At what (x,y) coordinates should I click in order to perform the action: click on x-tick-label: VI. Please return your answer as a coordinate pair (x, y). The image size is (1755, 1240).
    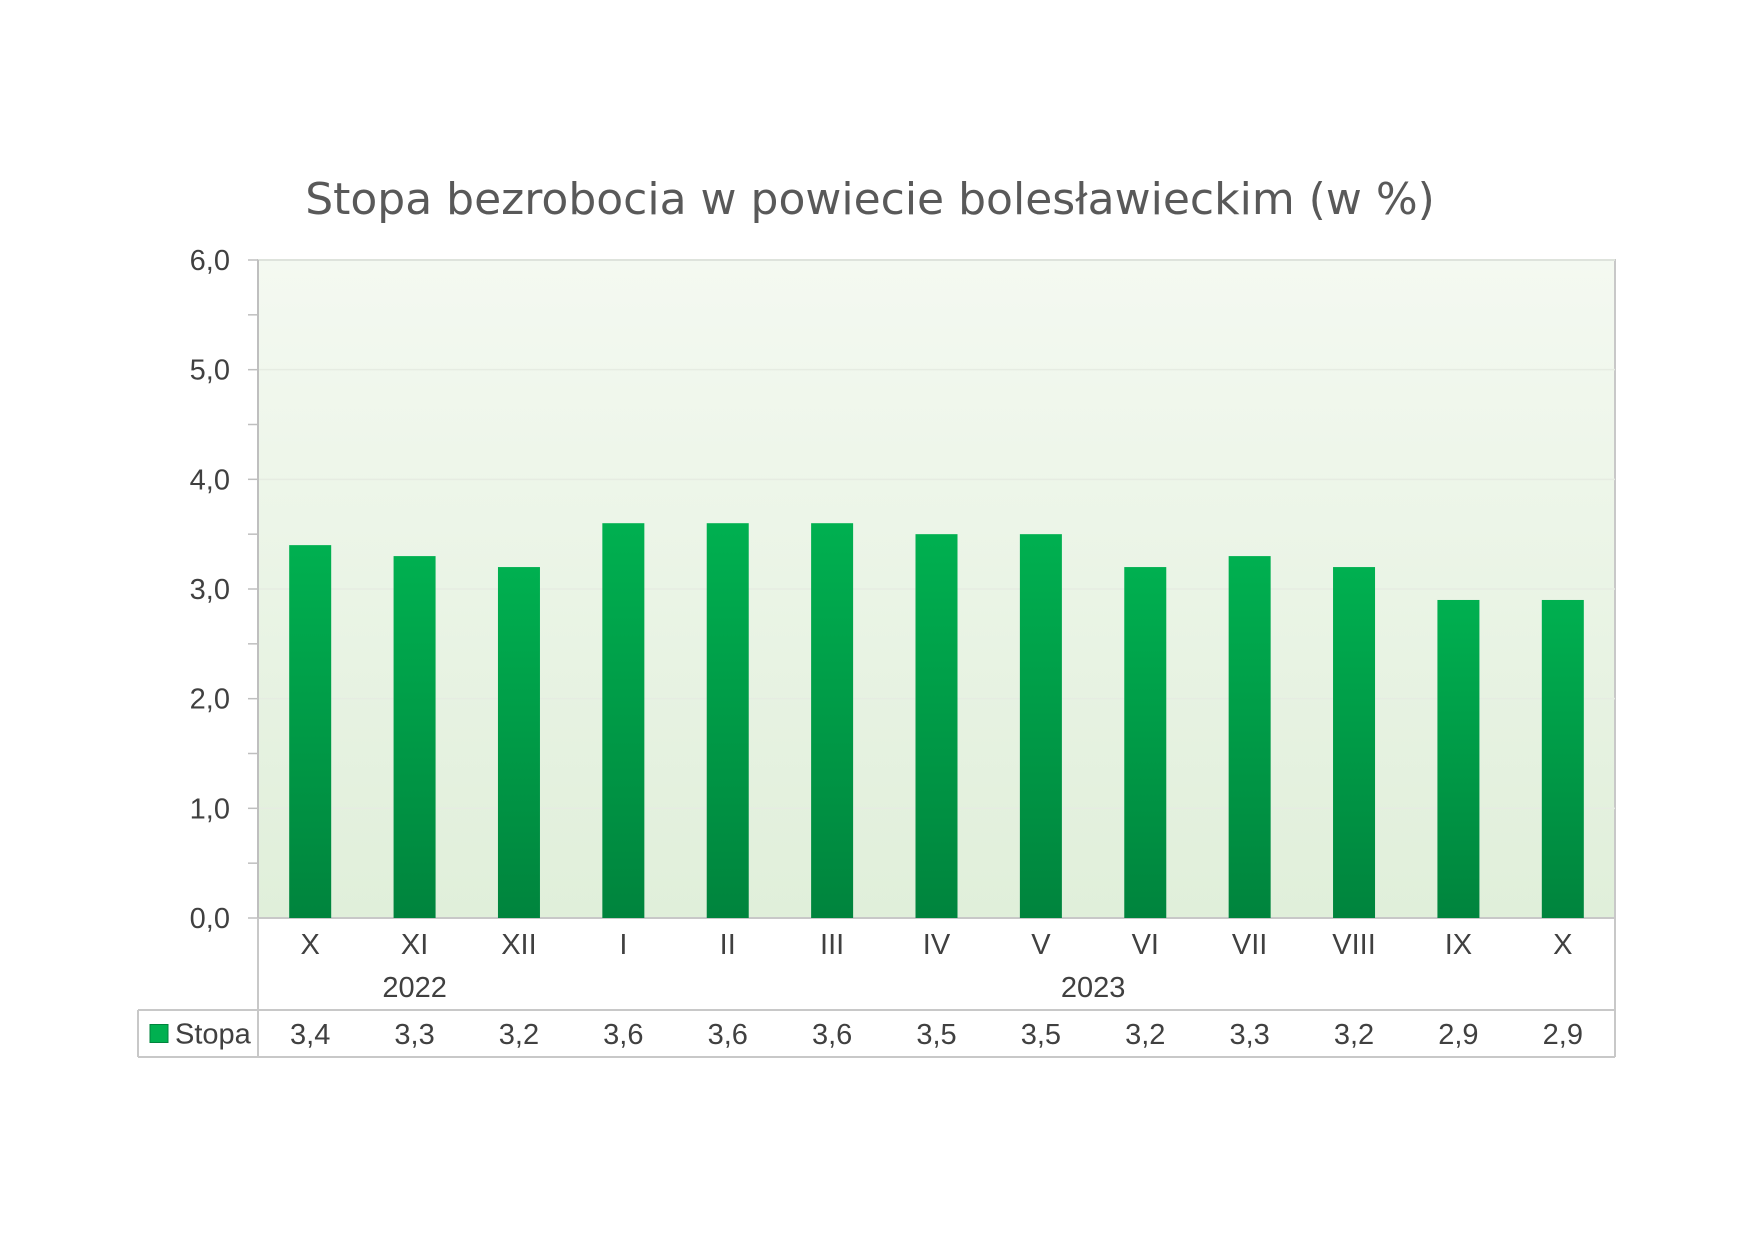
    Looking at the image, I should click on (1145, 945).